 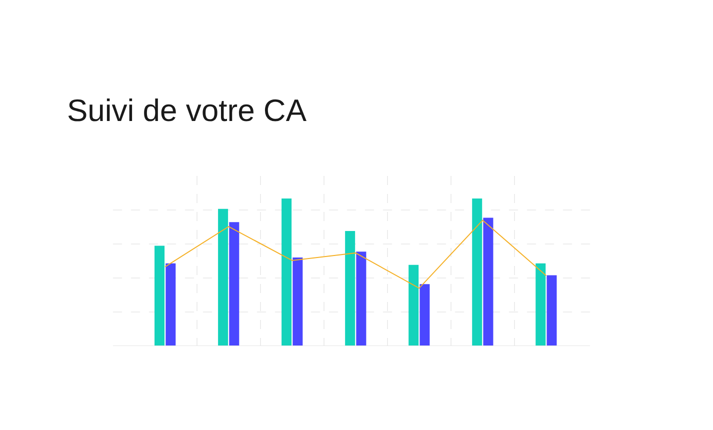 I want to click on chart-title: Suivi de votre CA, so click(x=187, y=110).